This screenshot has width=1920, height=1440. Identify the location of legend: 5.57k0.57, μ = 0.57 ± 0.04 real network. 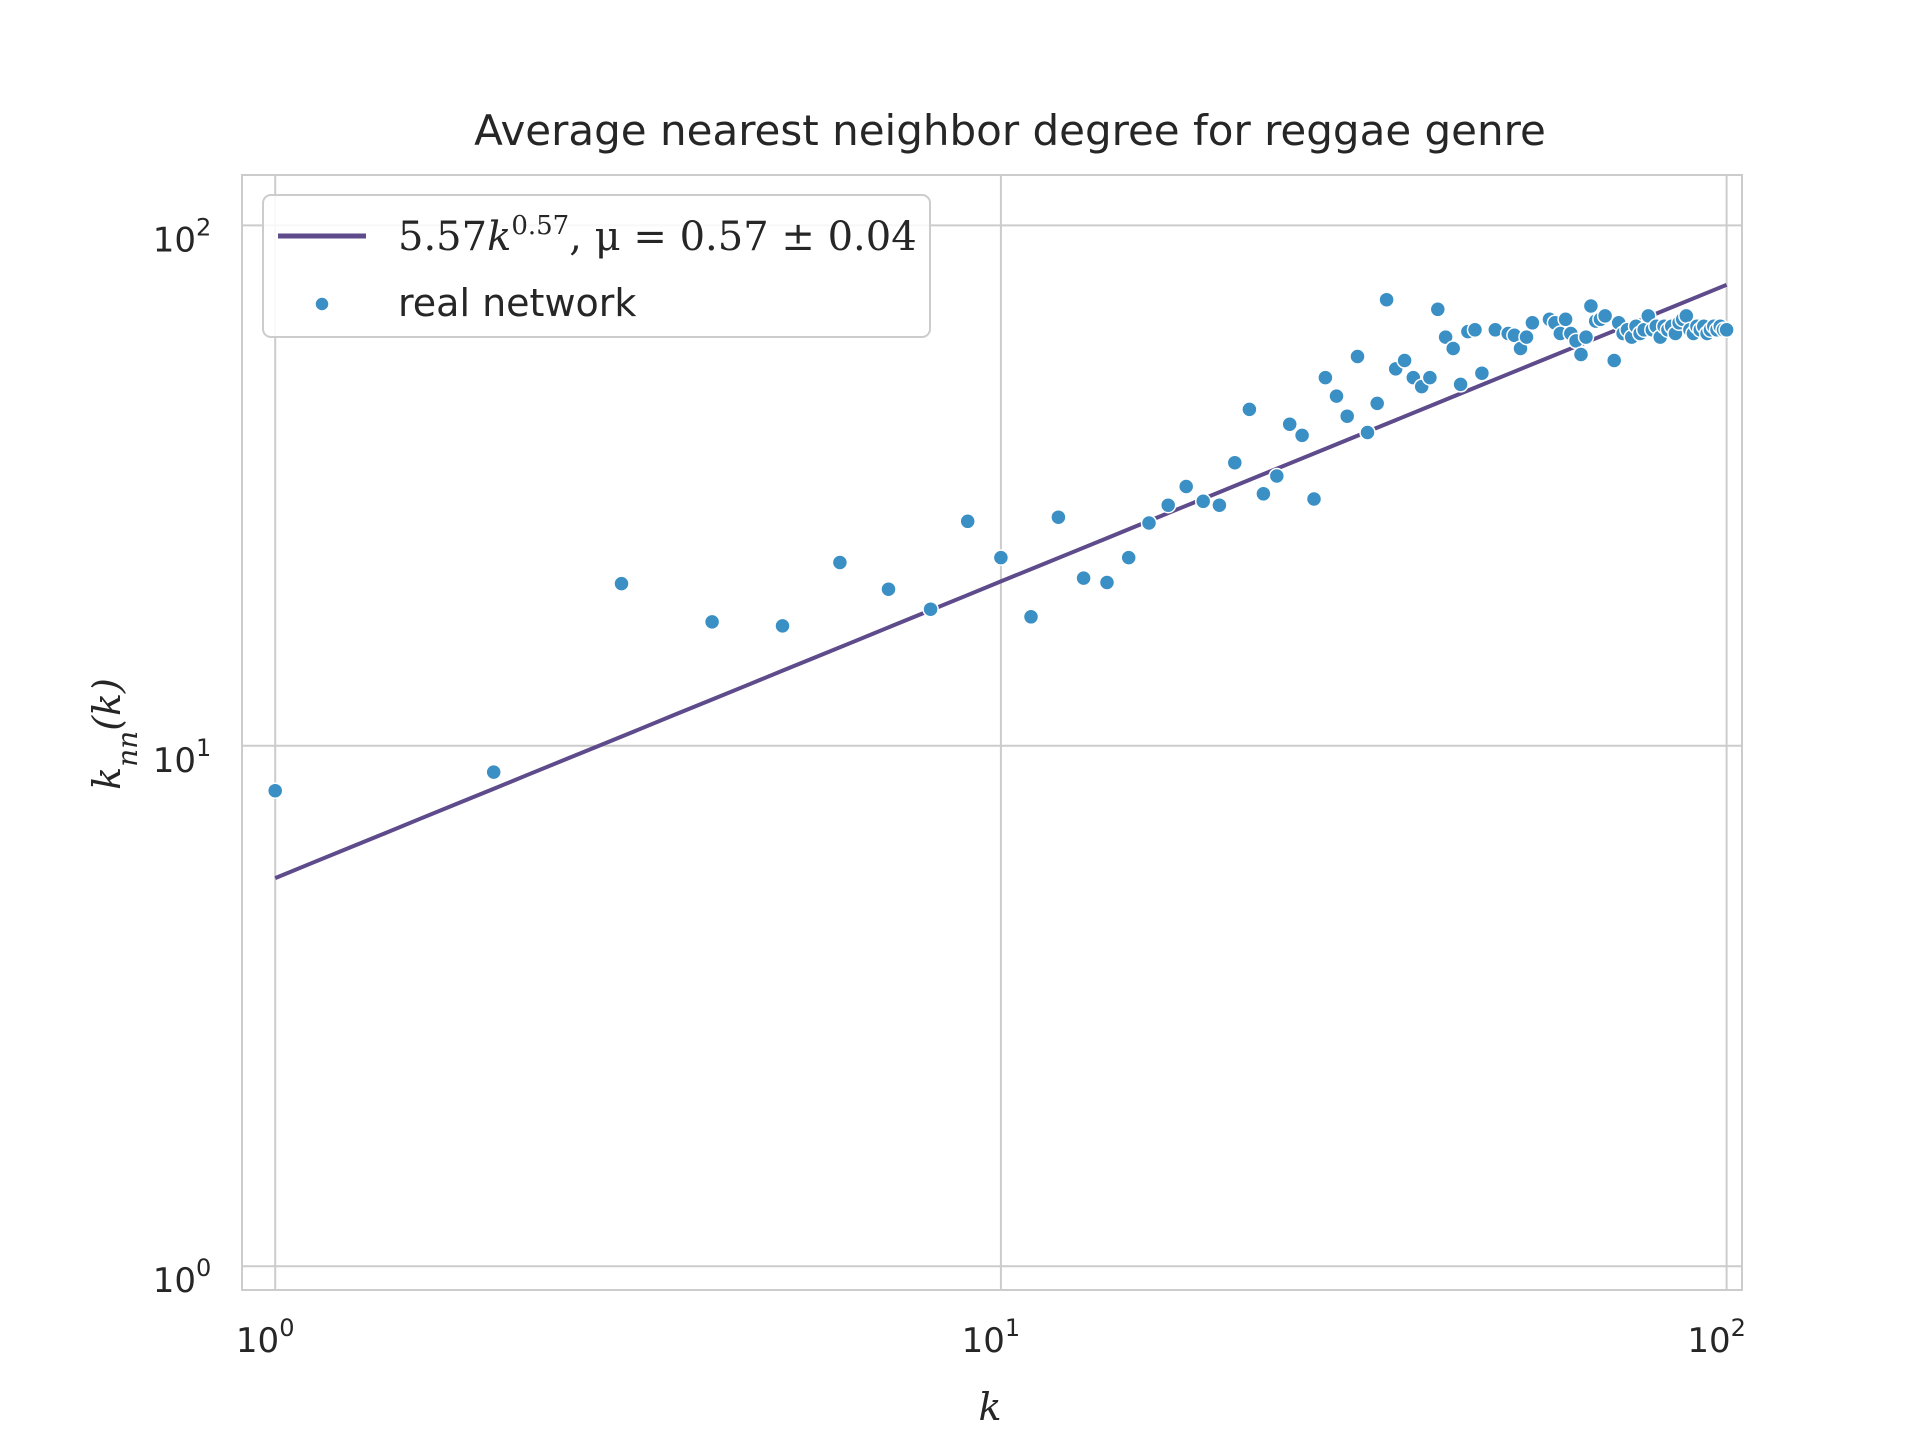
(596, 266).